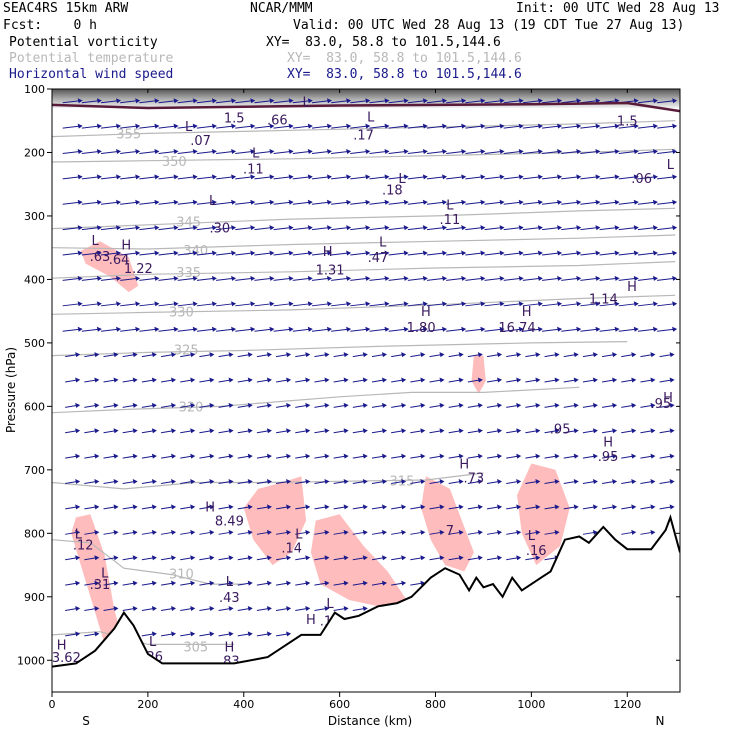 The image size is (740, 740). What do you see at coordinates (229, 647) in the screenshot?
I see `pv-extremum-marker: H` at bounding box center [229, 647].